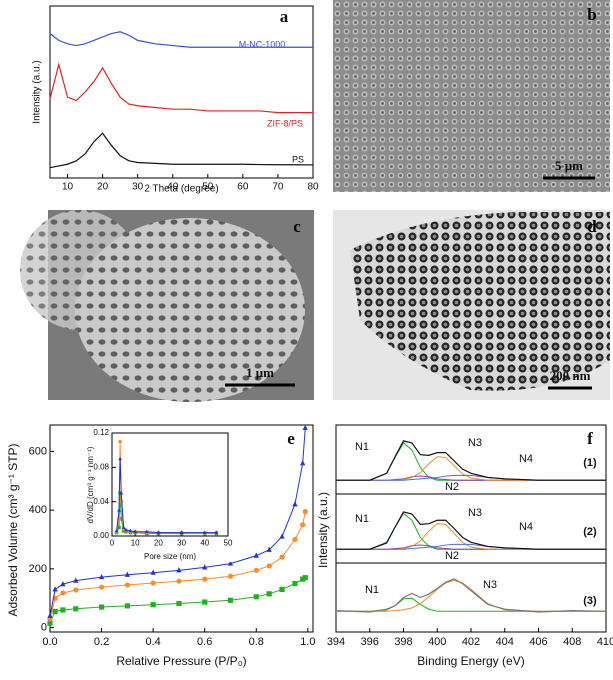 The image size is (613, 680). Describe the element at coordinates (569, 165) in the screenshot. I see `scale-bar-label: 5 μm` at that location.